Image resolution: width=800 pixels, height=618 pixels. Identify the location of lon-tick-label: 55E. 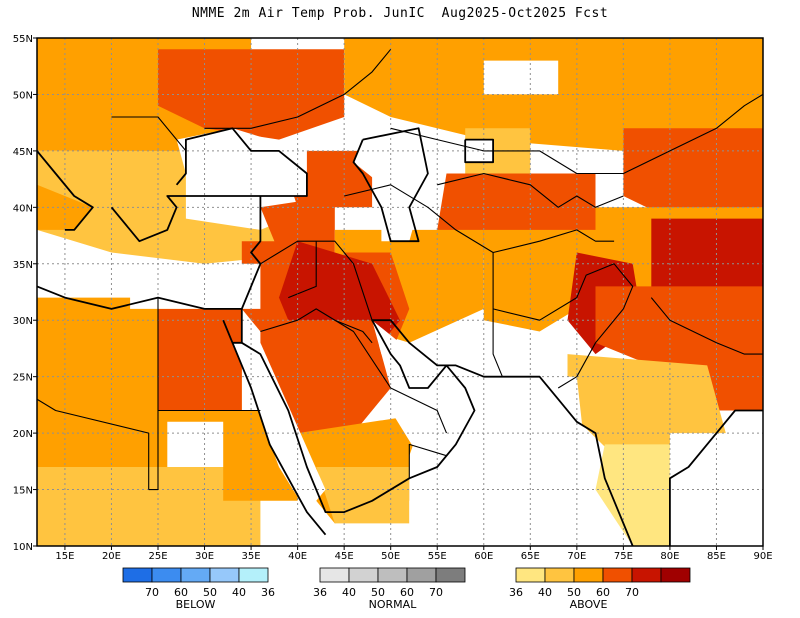
(437, 556).